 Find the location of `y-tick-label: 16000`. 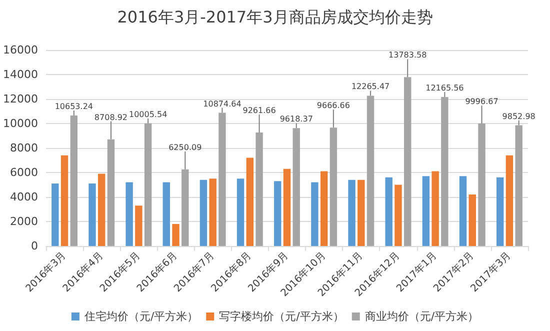

y-tick-label: 16000 is located at coordinates (20, 50).